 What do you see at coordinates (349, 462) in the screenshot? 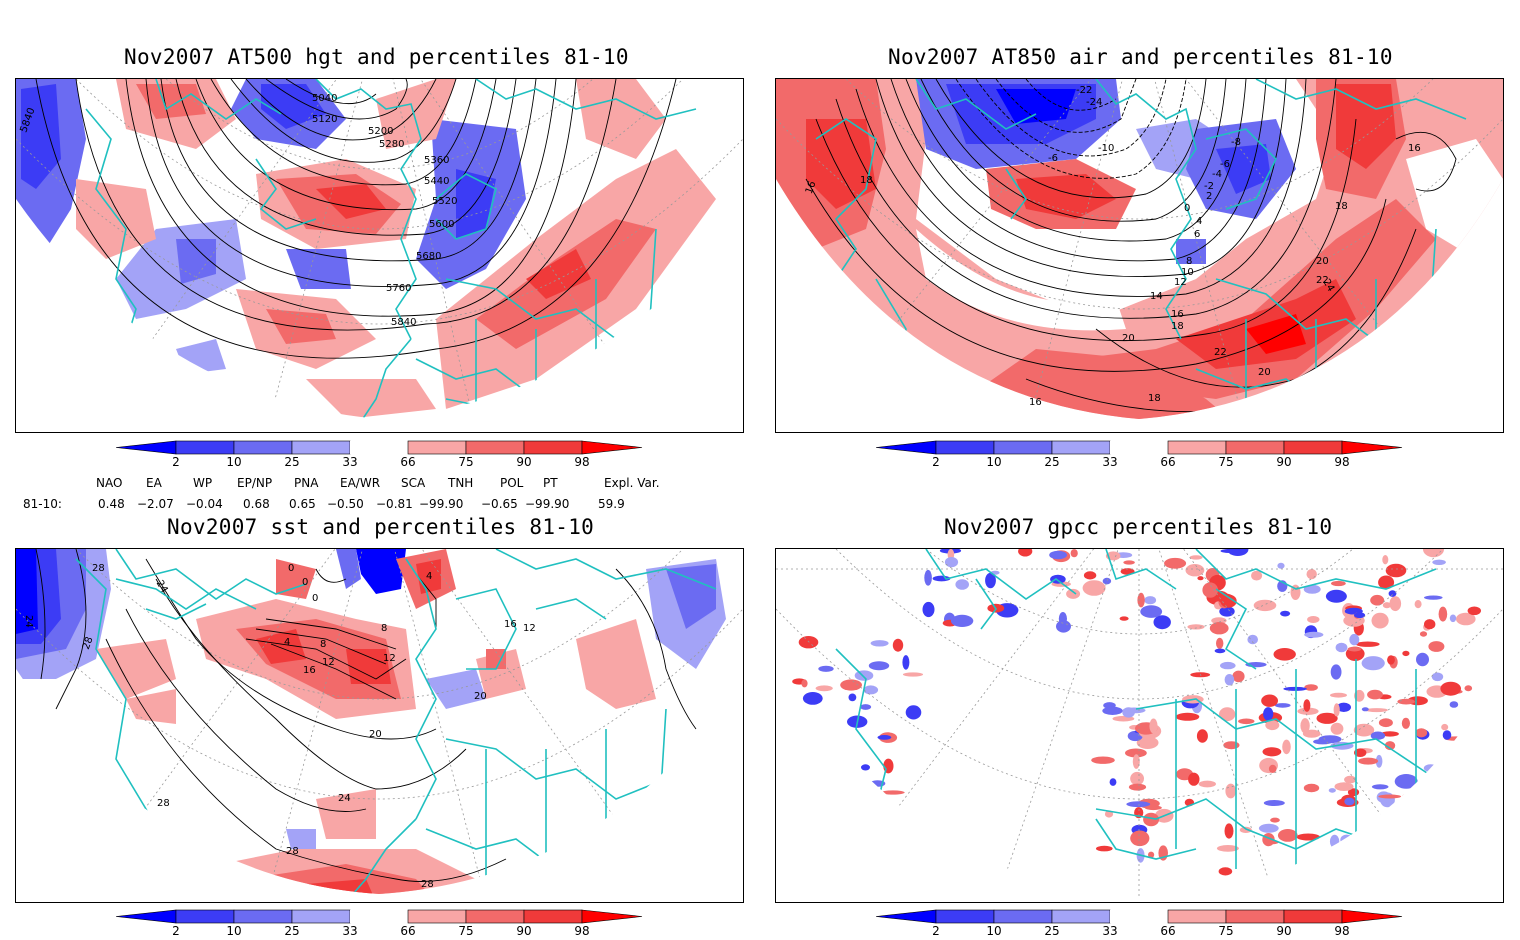
I see `colorbar-label: 33` at bounding box center [349, 462].